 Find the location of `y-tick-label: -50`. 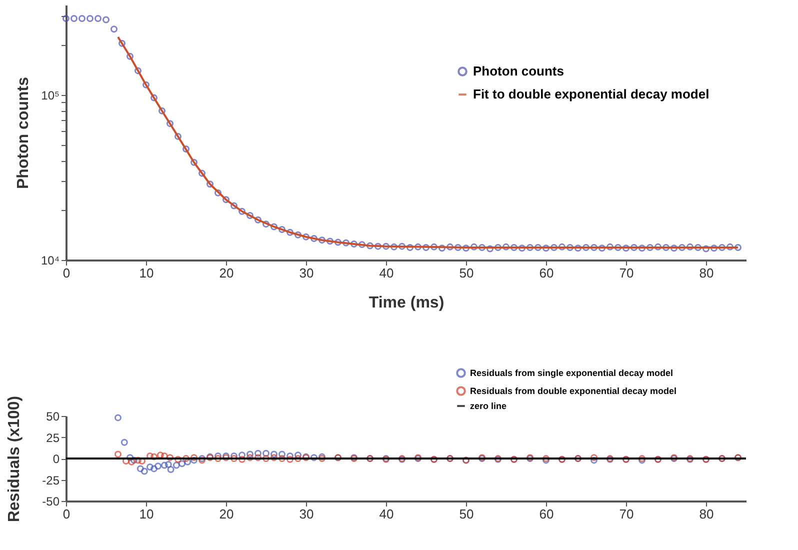

y-tick-label: -50 is located at coordinates (51, 501).